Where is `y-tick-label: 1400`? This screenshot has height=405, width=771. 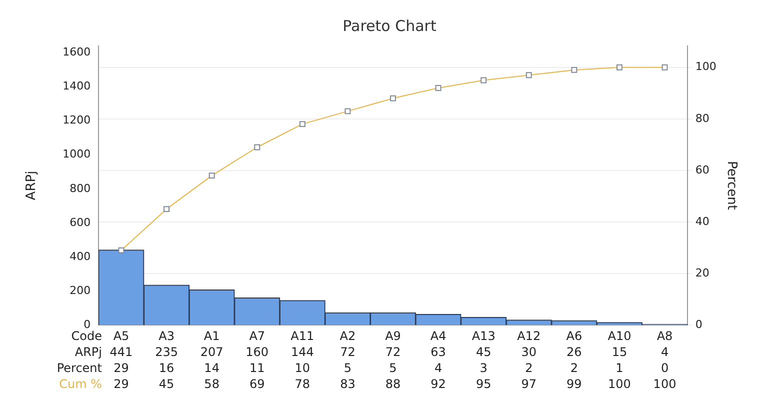
y-tick-label: 1400 is located at coordinates (76, 86).